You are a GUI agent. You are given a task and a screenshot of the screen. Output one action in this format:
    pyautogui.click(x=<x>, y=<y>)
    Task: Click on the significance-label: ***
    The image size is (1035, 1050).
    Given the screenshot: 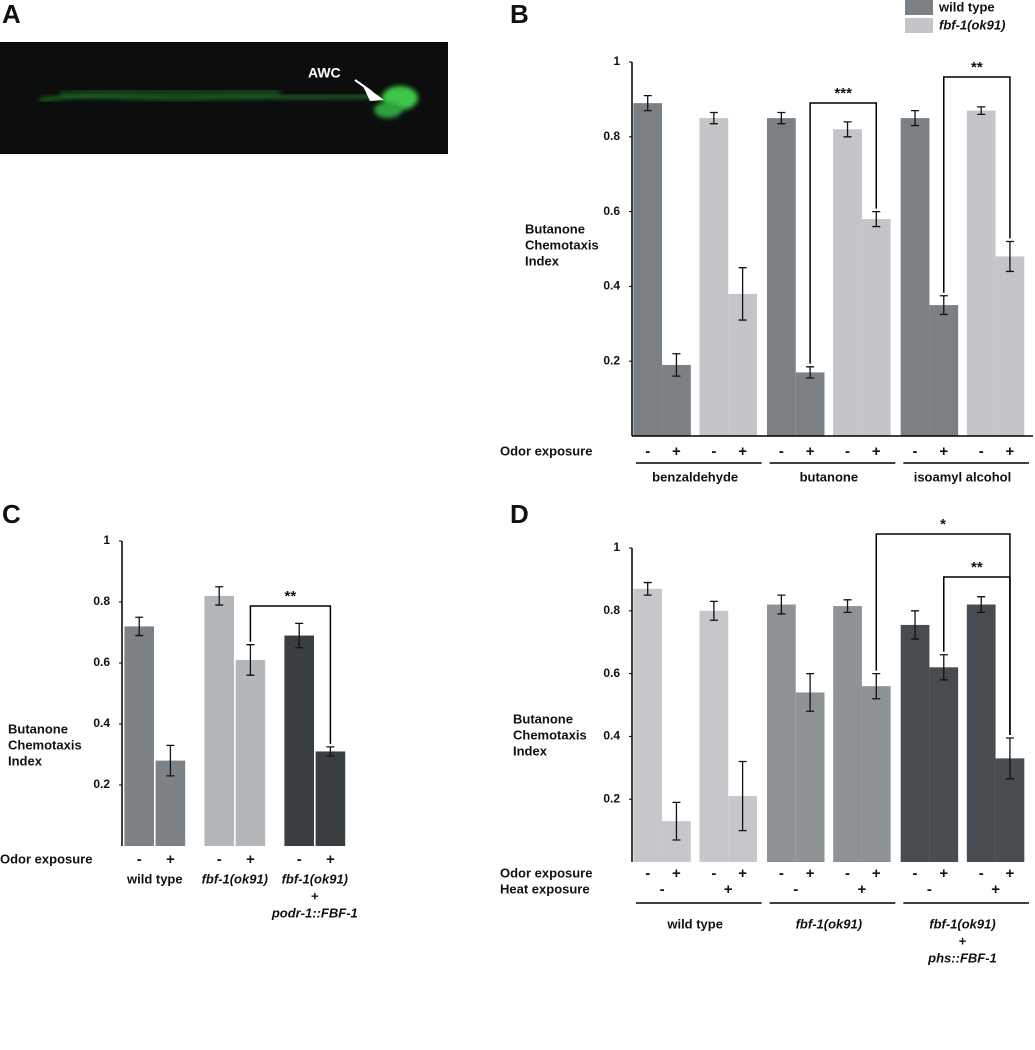 What is the action you would take?
    pyautogui.click(x=843, y=93)
    